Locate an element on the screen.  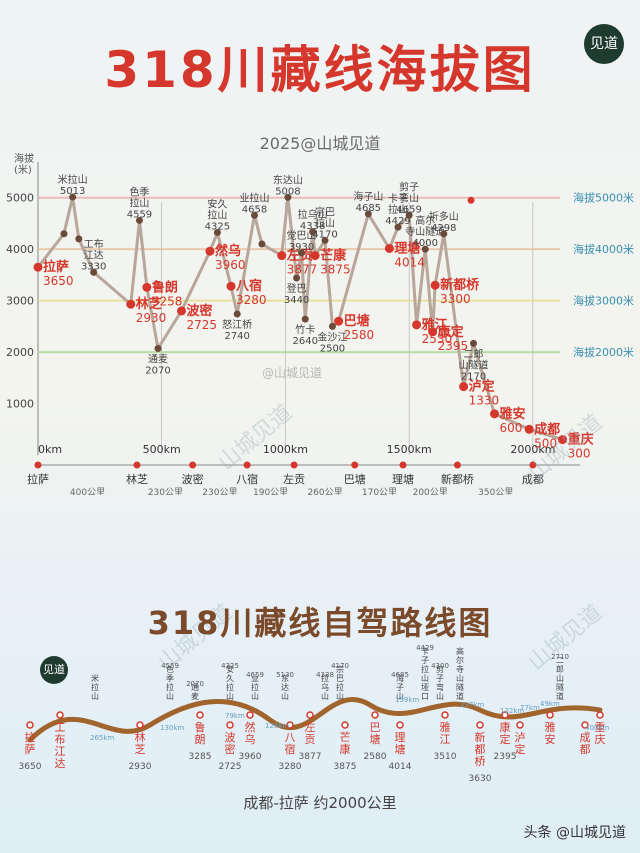
point-name-label: 波密 is located at coordinates (200, 311).